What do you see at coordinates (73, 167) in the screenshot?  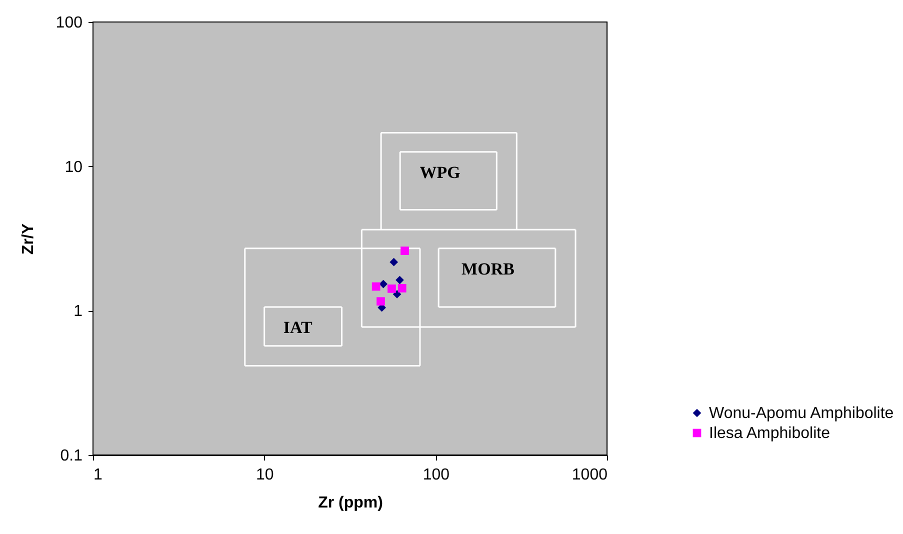 I see `y-tick-label: 10` at bounding box center [73, 167].